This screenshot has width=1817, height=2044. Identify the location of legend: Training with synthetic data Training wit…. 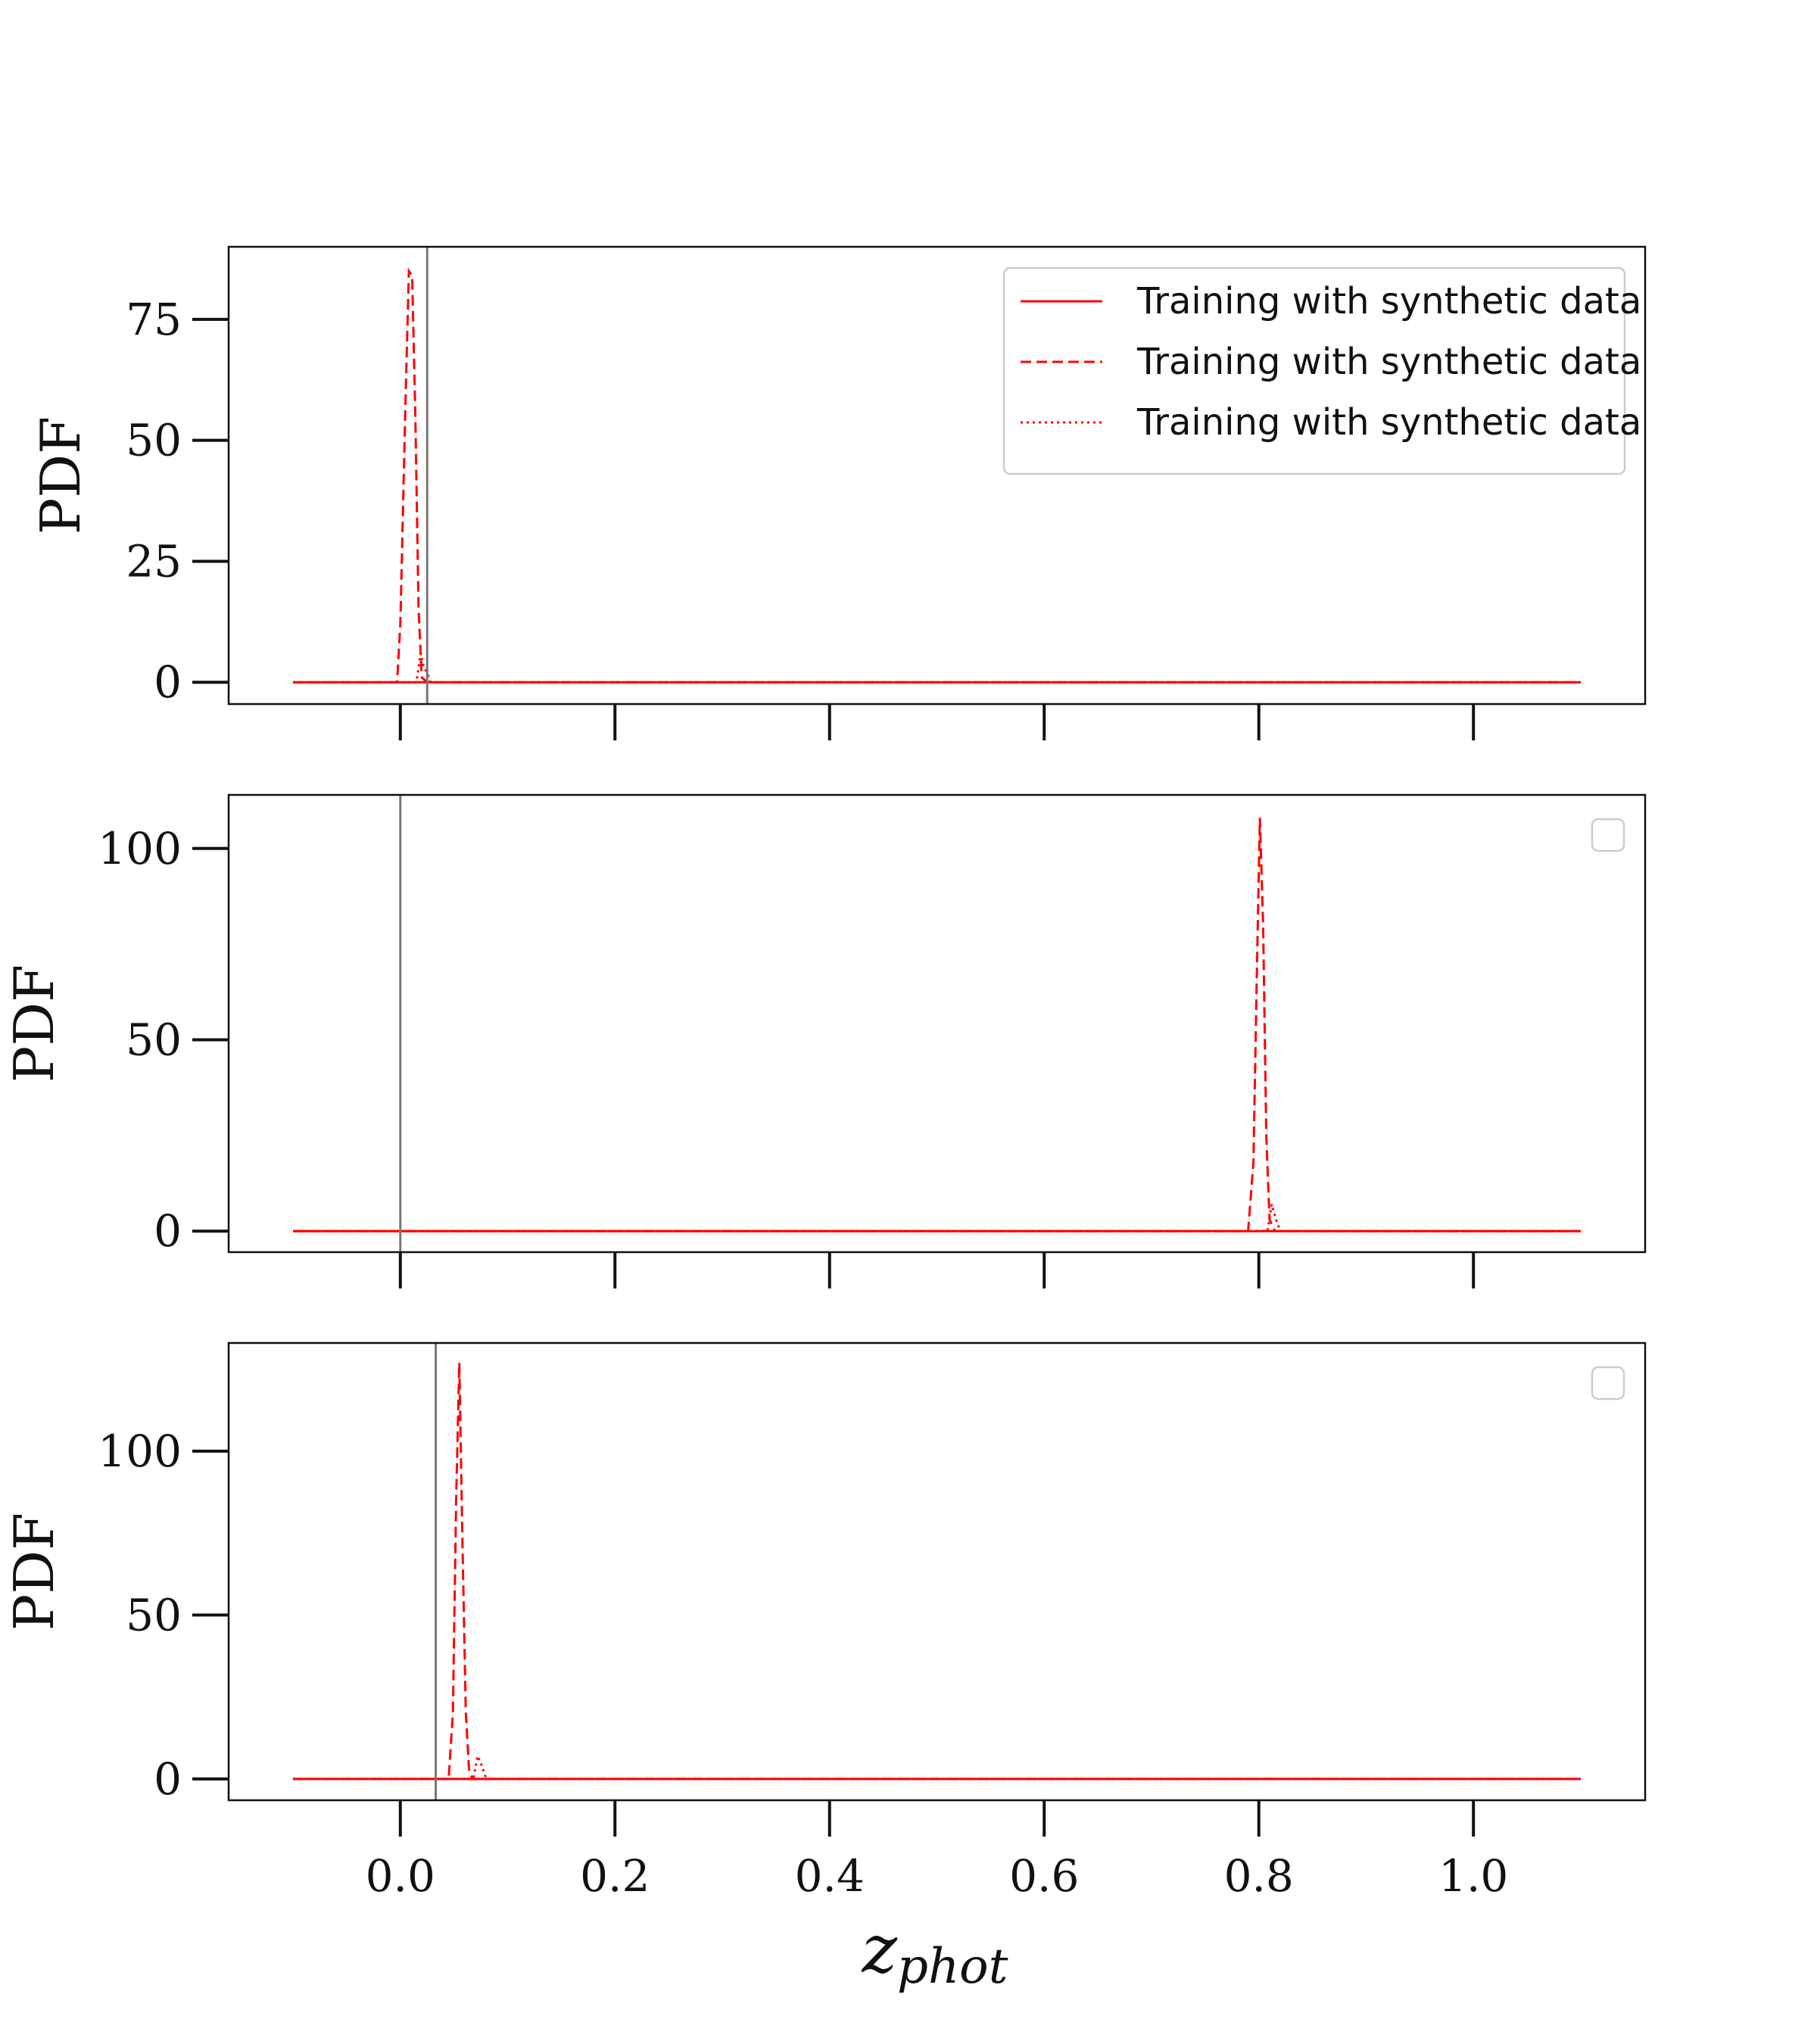
(1321, 370).